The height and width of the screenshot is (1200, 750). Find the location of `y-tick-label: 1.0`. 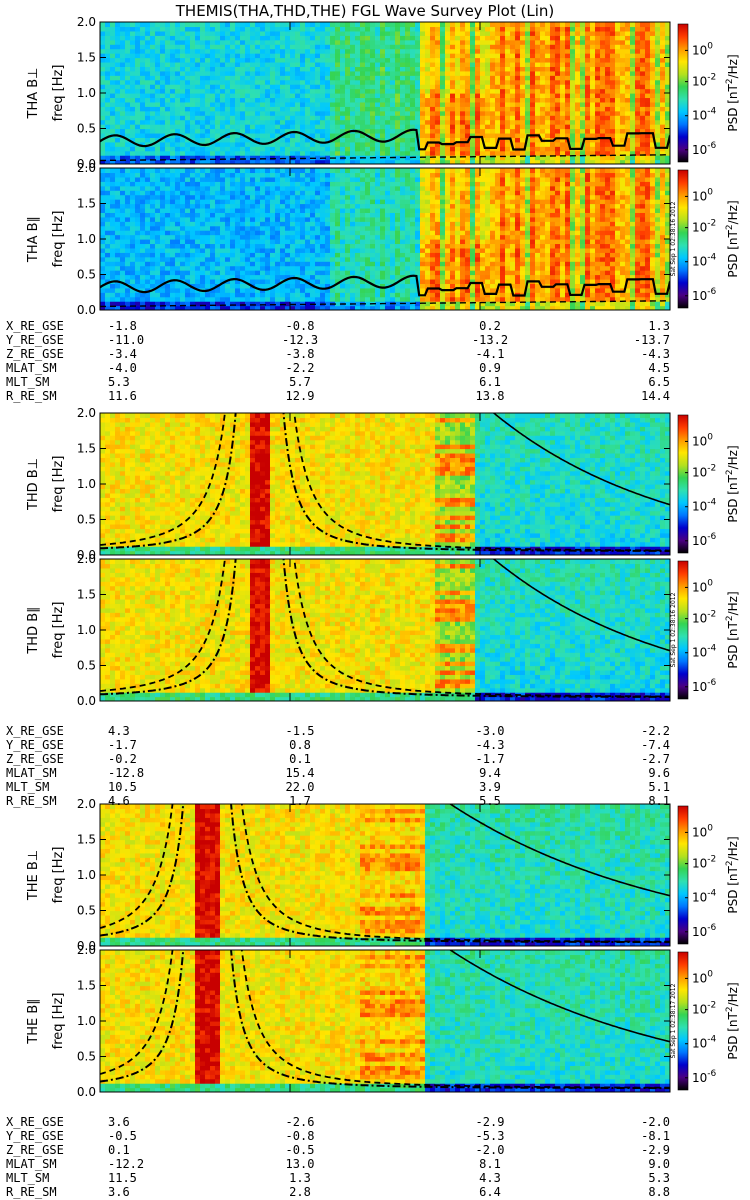

y-tick-label: 1.0 is located at coordinates (86, 93).